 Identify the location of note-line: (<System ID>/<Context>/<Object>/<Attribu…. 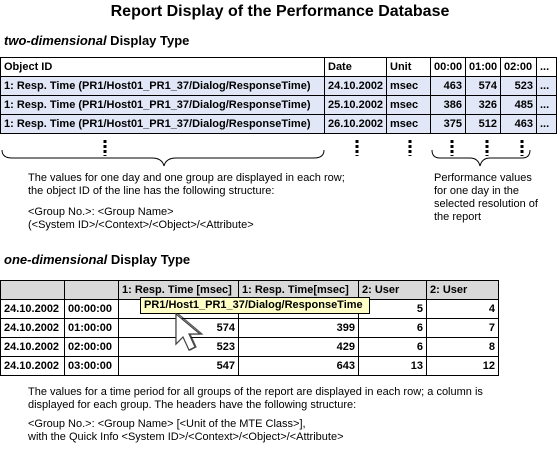
(141, 225).